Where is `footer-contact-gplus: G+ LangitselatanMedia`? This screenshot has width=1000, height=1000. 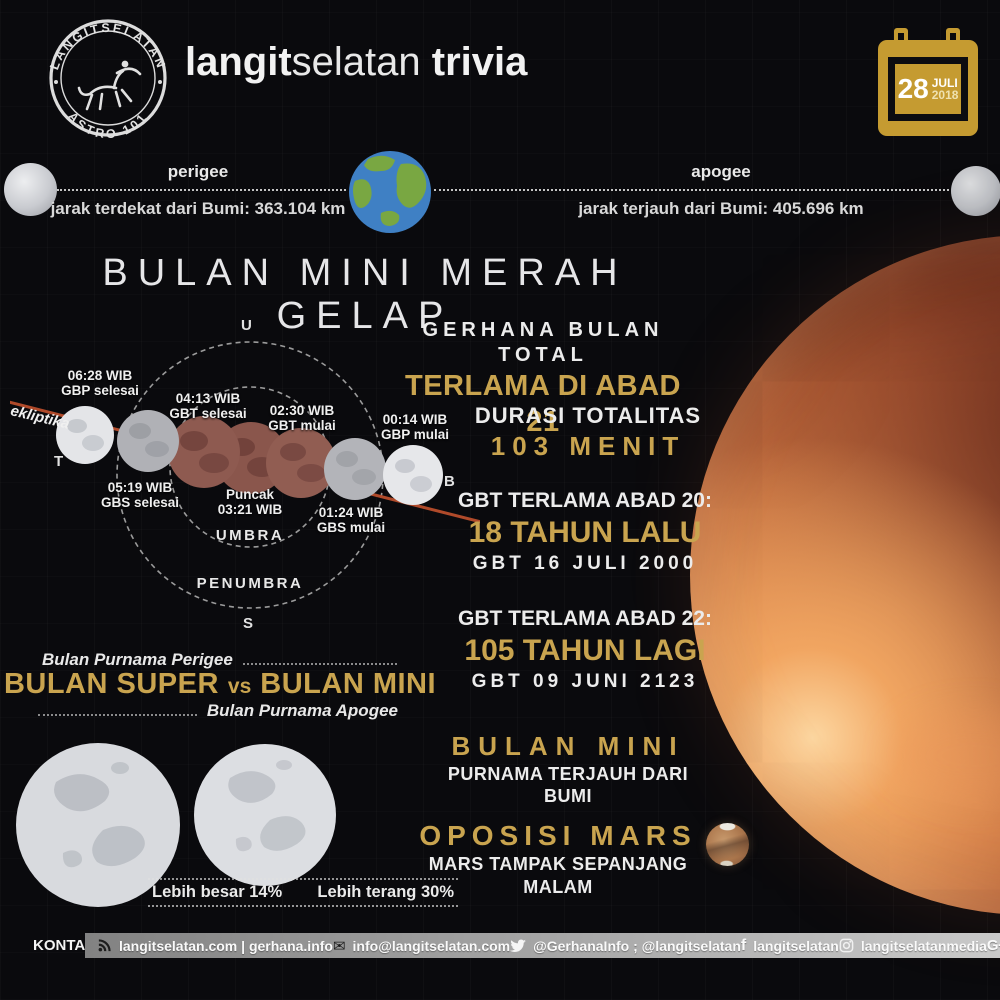
footer-contact-gplus: G+ LangitselatanMedia is located at coordinates (993, 945).